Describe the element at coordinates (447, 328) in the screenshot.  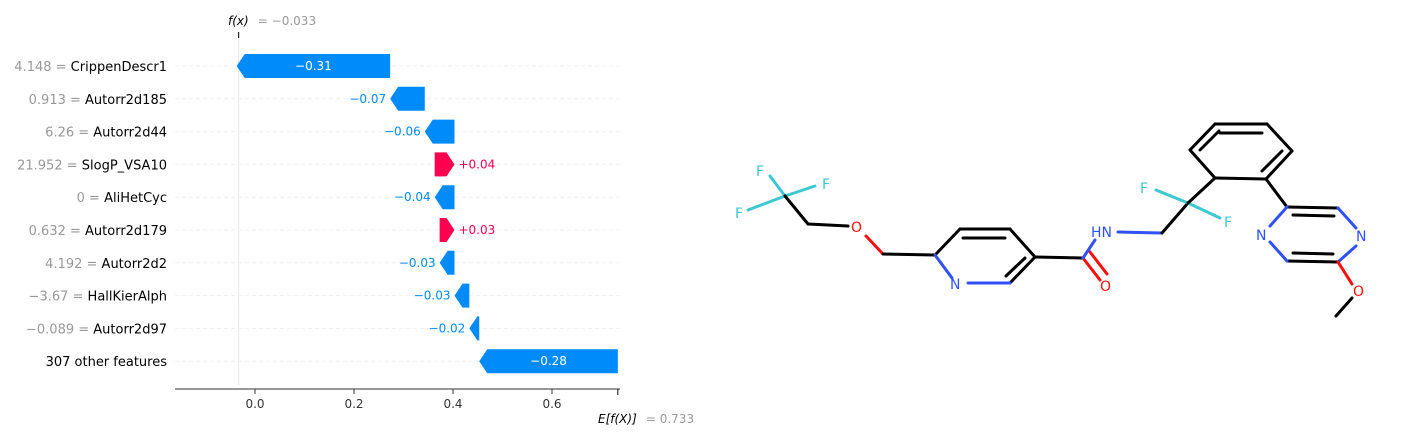
I see `shap-value-label: −0.02` at that location.